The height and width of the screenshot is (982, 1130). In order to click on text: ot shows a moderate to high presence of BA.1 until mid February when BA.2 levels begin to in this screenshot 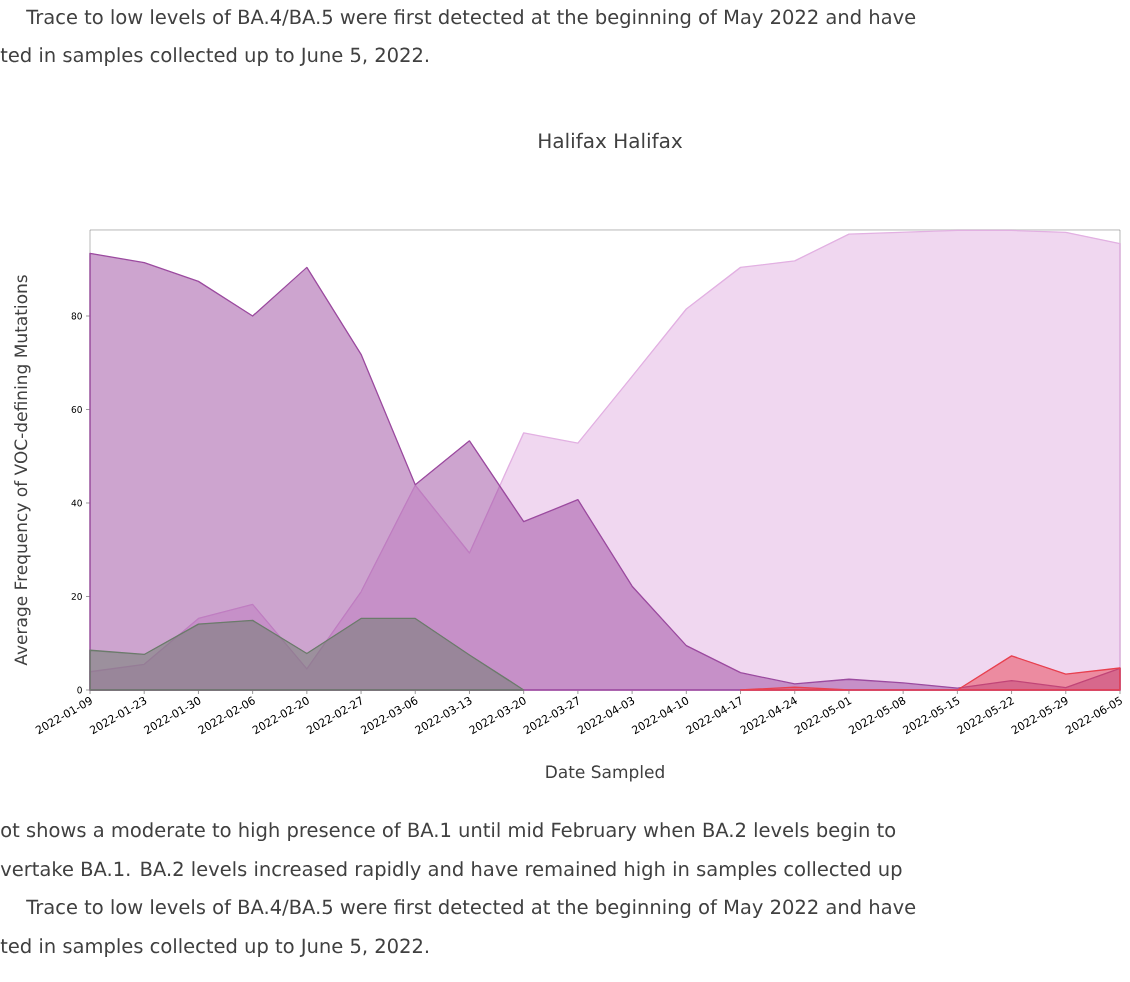, I will do `click(448, 832)`.